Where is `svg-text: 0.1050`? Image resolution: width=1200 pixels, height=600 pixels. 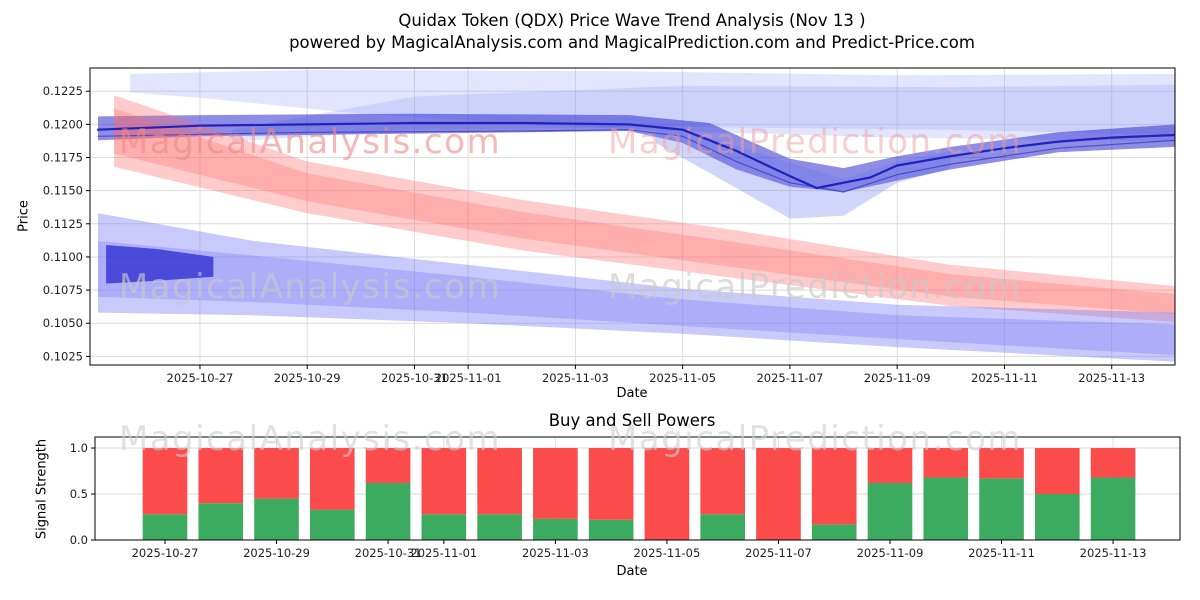 svg-text: 0.1050 is located at coordinates (63, 323).